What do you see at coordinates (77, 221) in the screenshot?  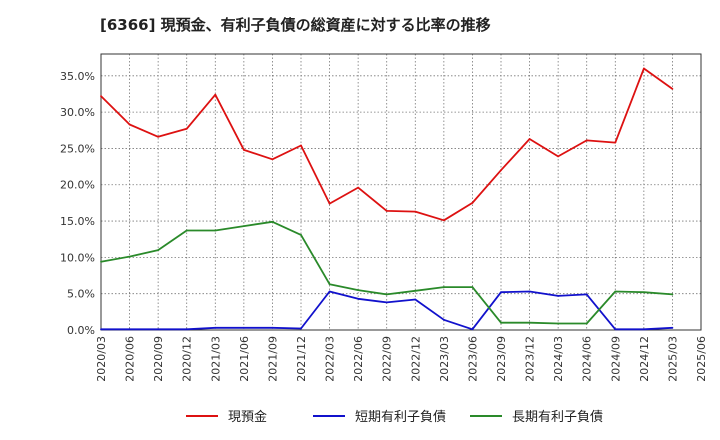 I see `y-tick-label: 15.0%` at bounding box center [77, 221].